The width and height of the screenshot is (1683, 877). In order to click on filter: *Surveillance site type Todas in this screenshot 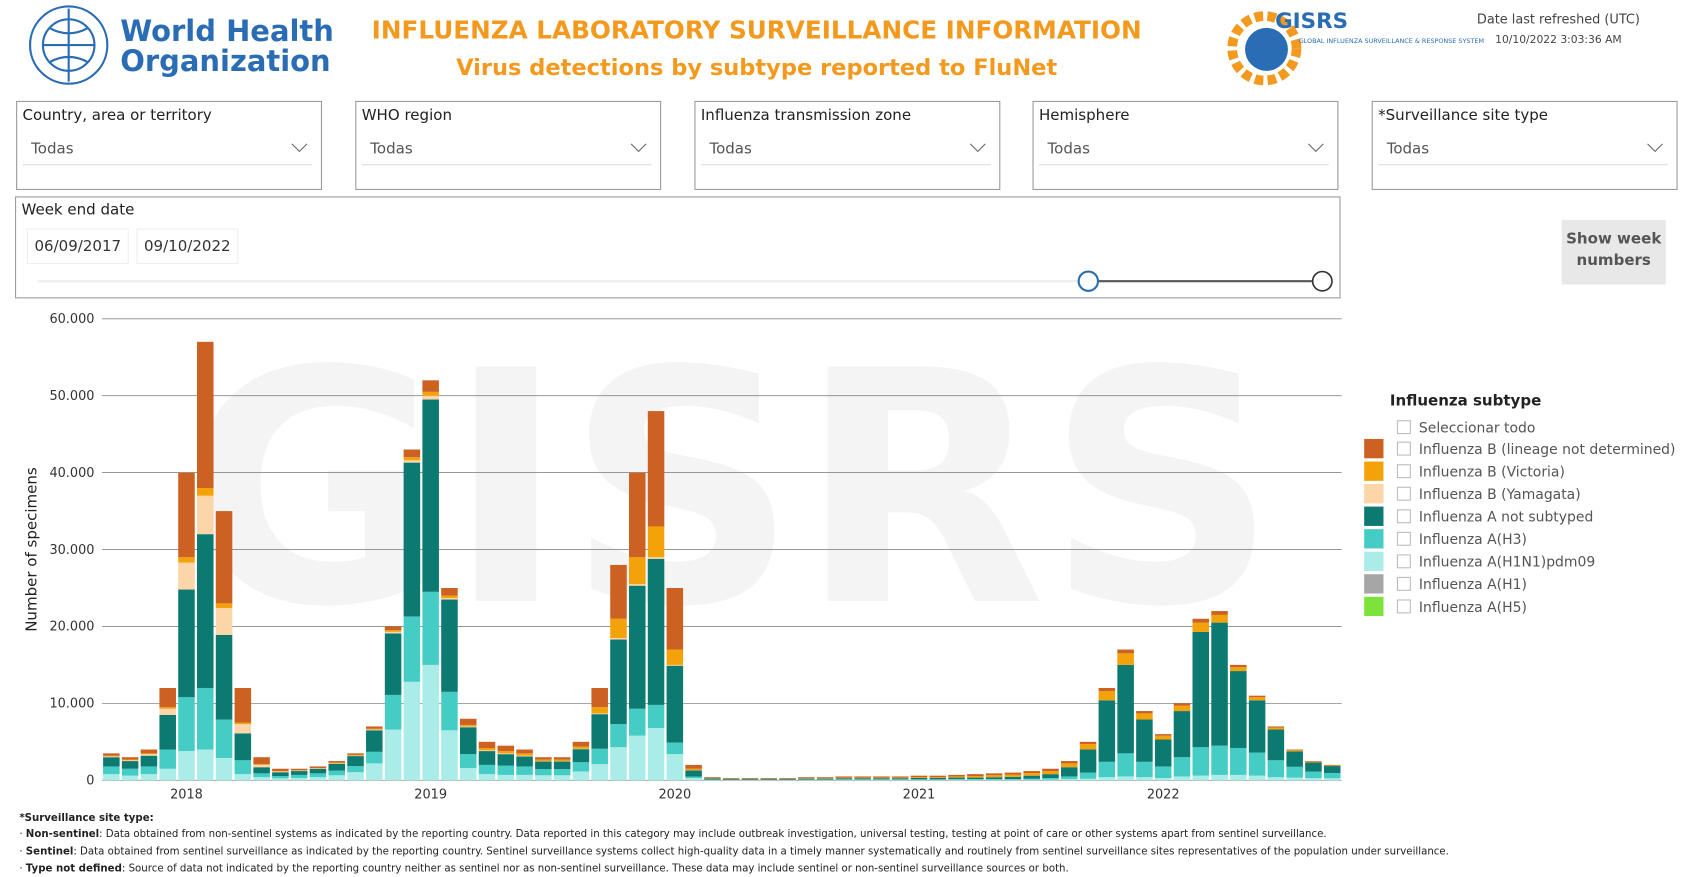, I will do `click(1524, 145)`.